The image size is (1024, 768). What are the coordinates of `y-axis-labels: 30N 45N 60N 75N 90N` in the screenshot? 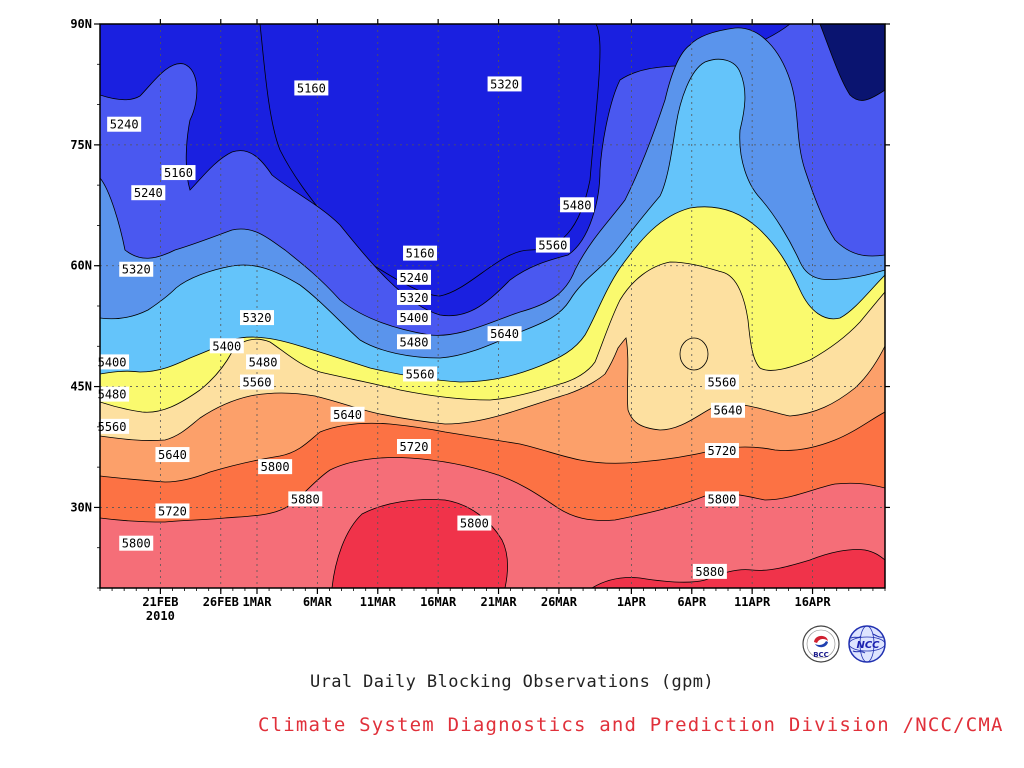 It's located at (81, 265).